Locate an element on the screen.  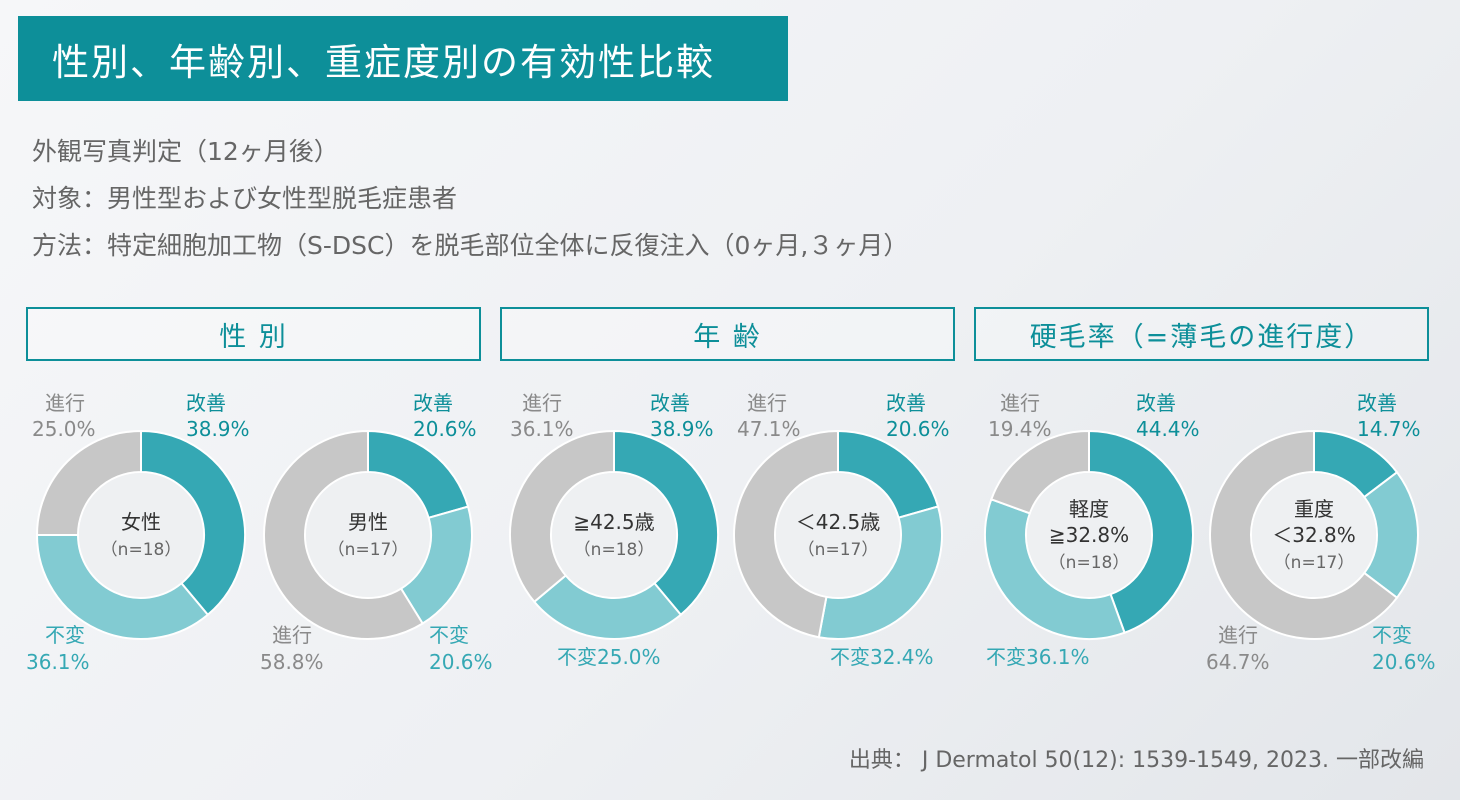
center-label-line: ＜32.8% is located at coordinates (1314, 535).